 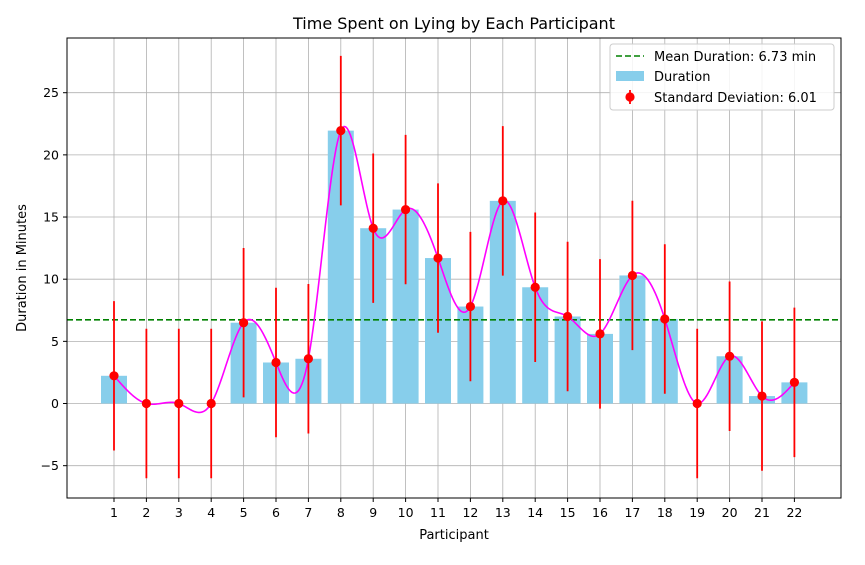 I want to click on x-tick-label: 13, so click(x=503, y=512).